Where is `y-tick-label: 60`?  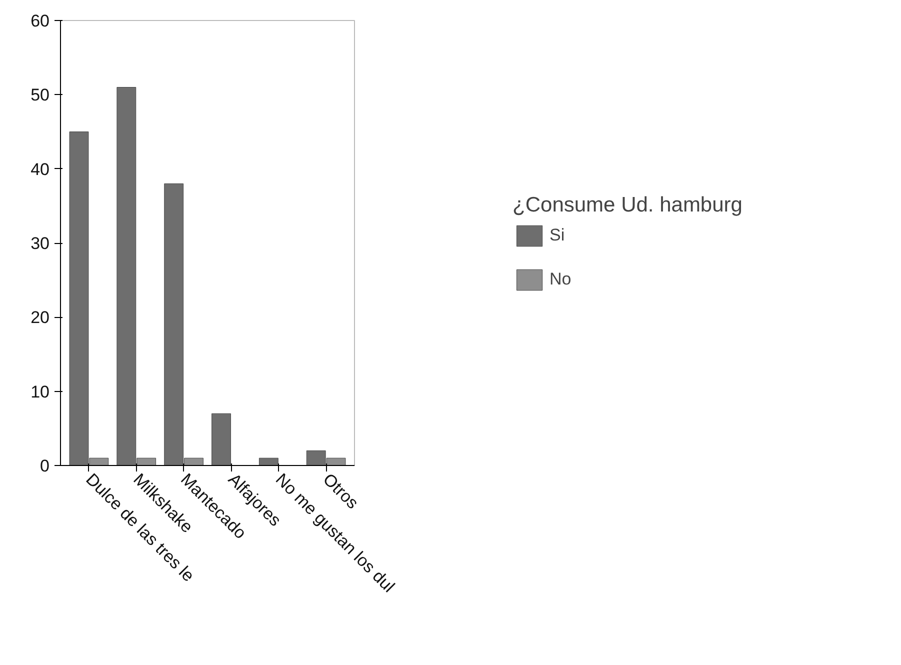 y-tick-label: 60 is located at coordinates (40, 21).